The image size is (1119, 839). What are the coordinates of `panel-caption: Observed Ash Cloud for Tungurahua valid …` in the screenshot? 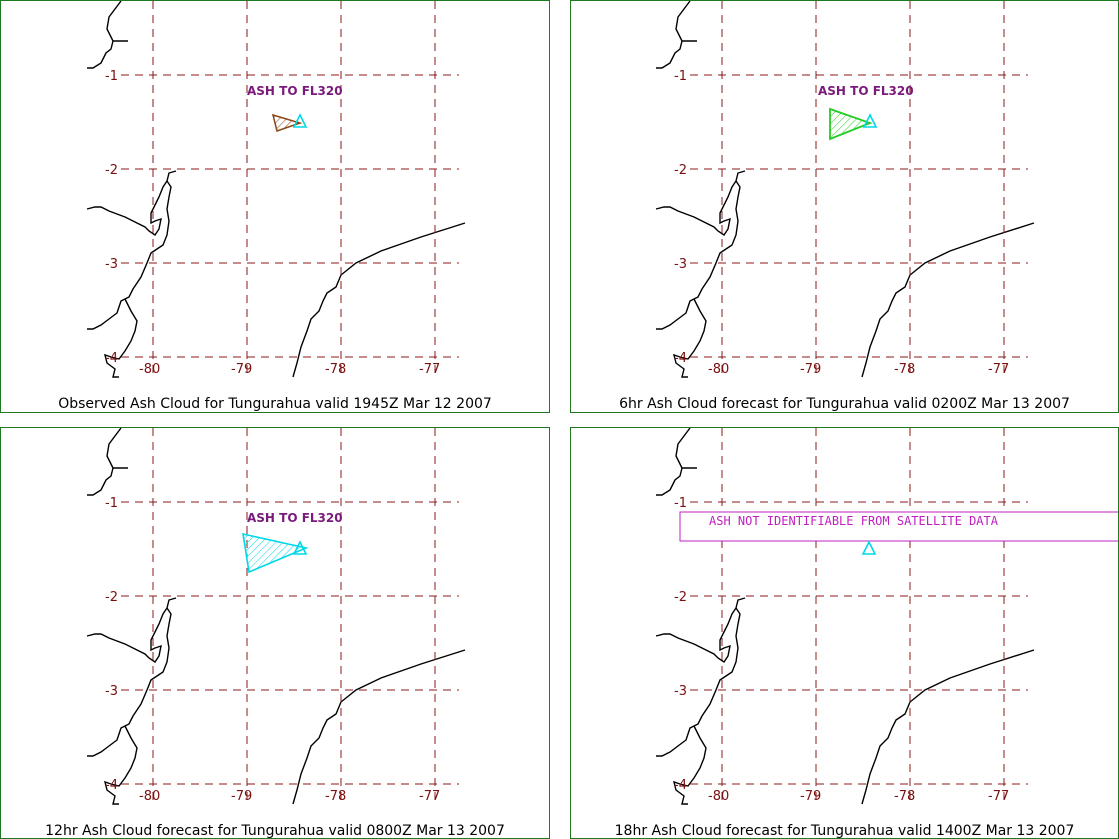 It's located at (275, 404).